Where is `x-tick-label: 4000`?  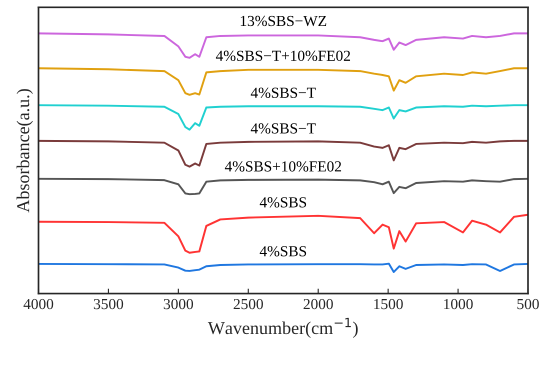
x-tick-label: 4000 is located at coordinates (39, 304).